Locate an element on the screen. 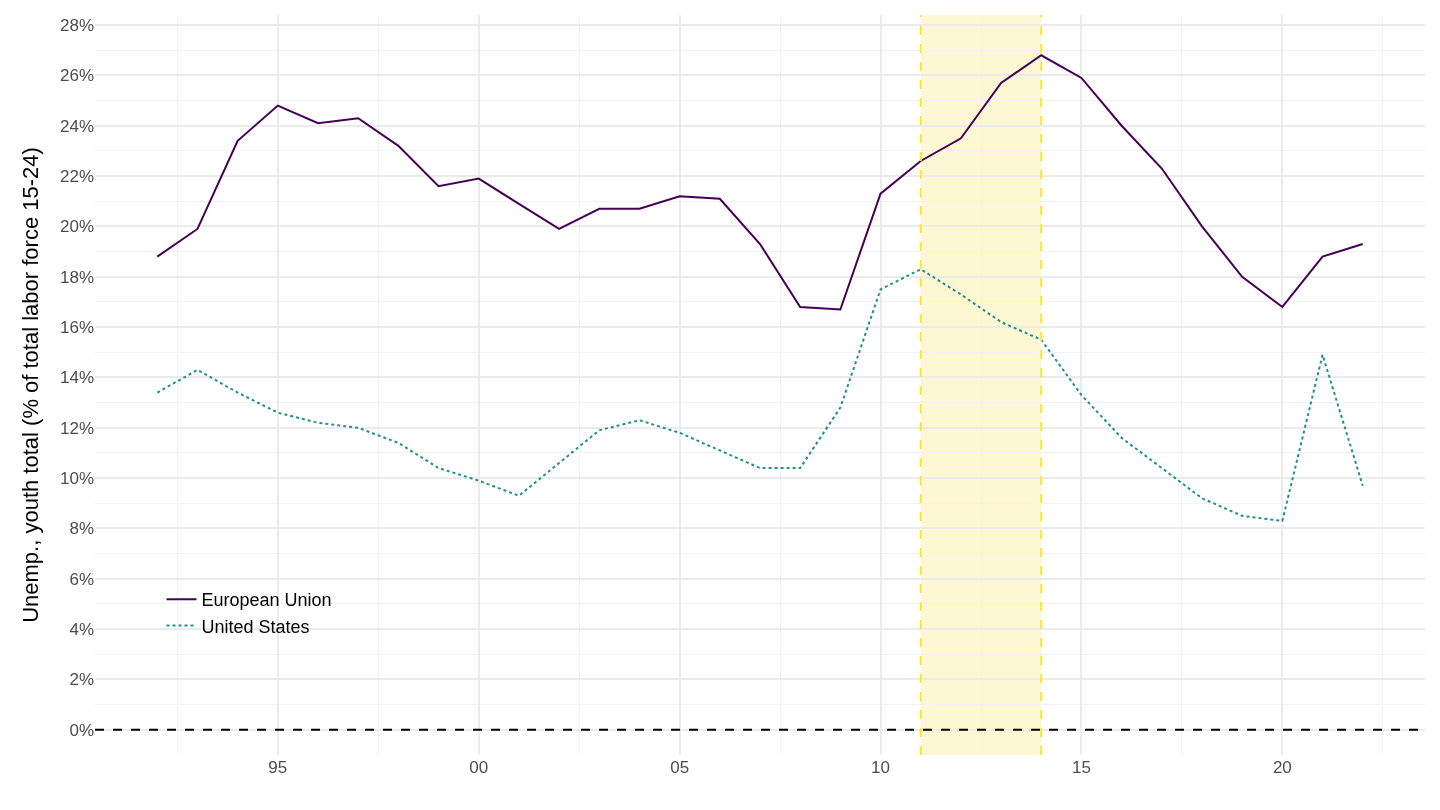  y-tick-label: 10% is located at coordinates (76, 479).